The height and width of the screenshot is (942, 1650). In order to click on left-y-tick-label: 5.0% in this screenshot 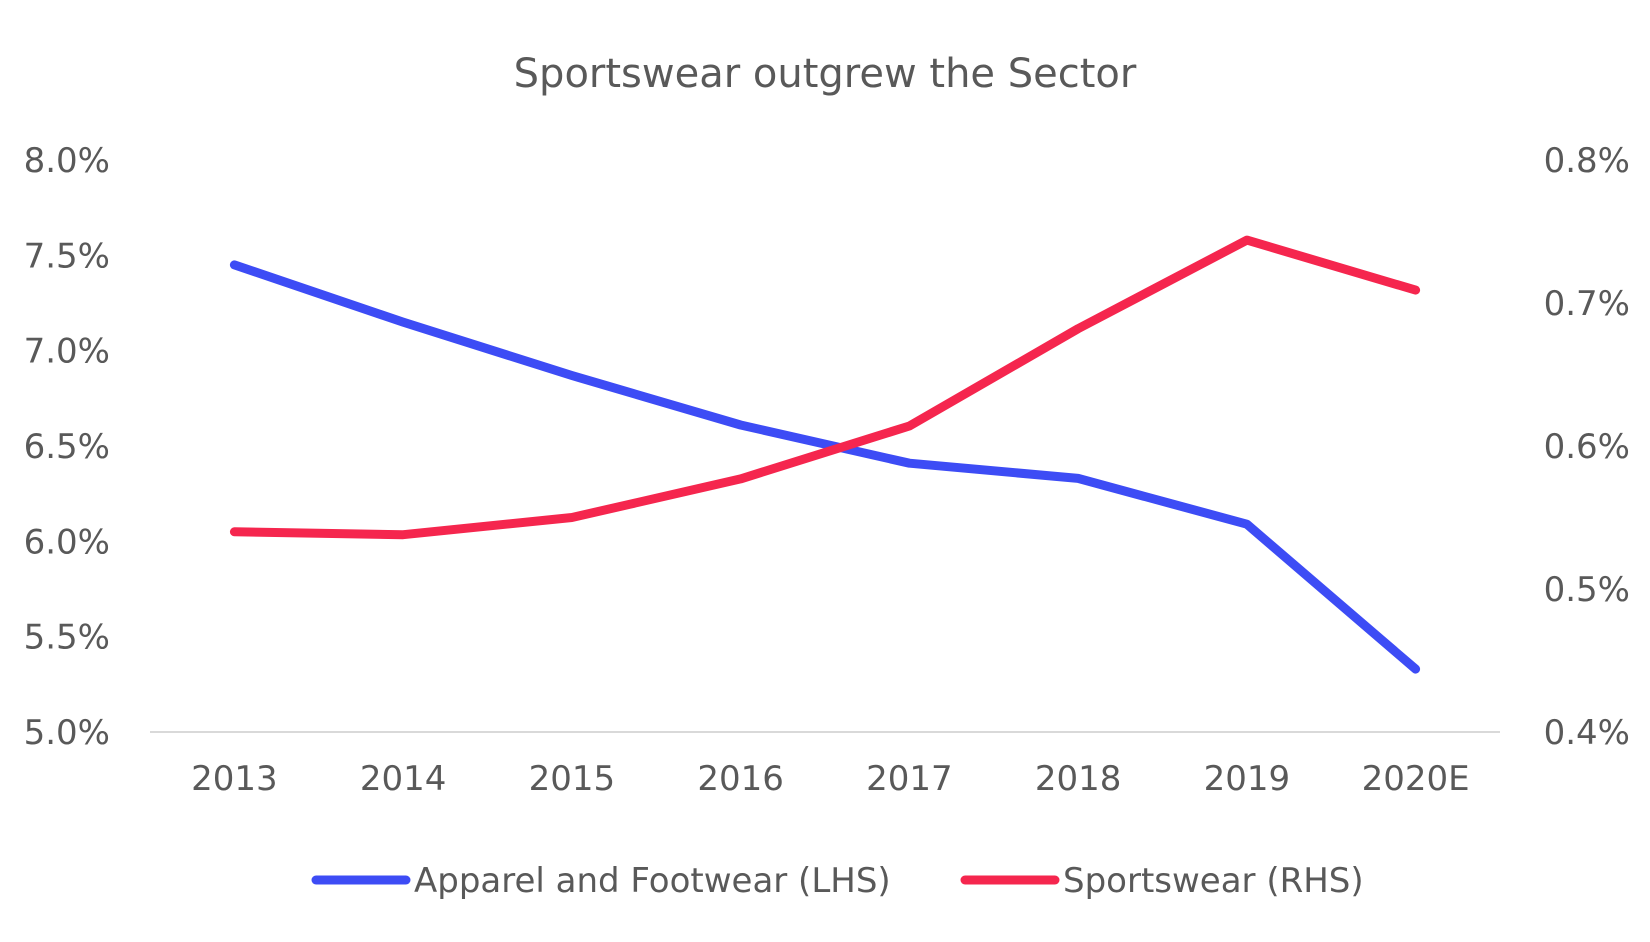, I will do `click(67, 733)`.